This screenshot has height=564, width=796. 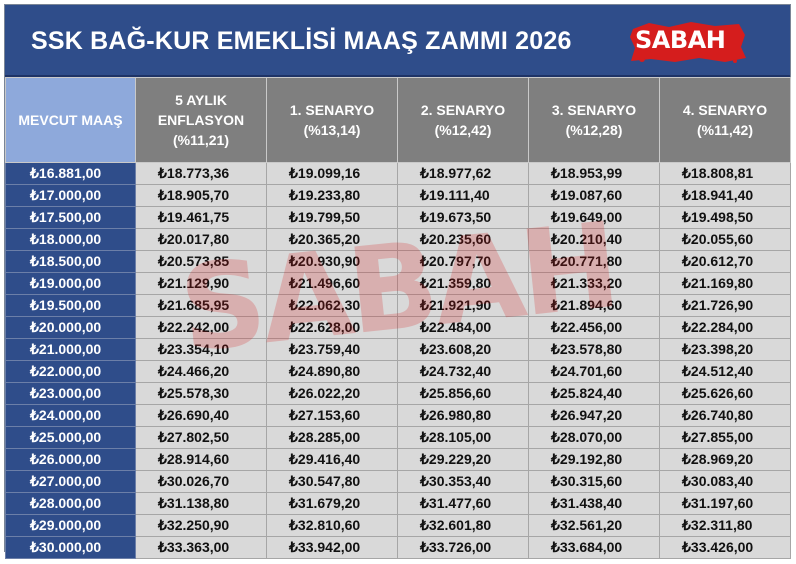 I want to click on salary-cell: ₺26.740,80, so click(x=725, y=415).